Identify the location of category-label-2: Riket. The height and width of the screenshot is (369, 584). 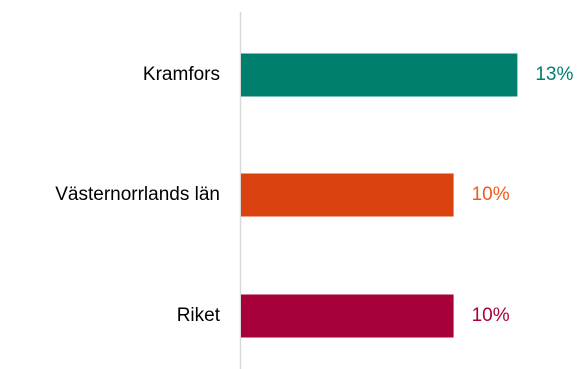
(199, 315).